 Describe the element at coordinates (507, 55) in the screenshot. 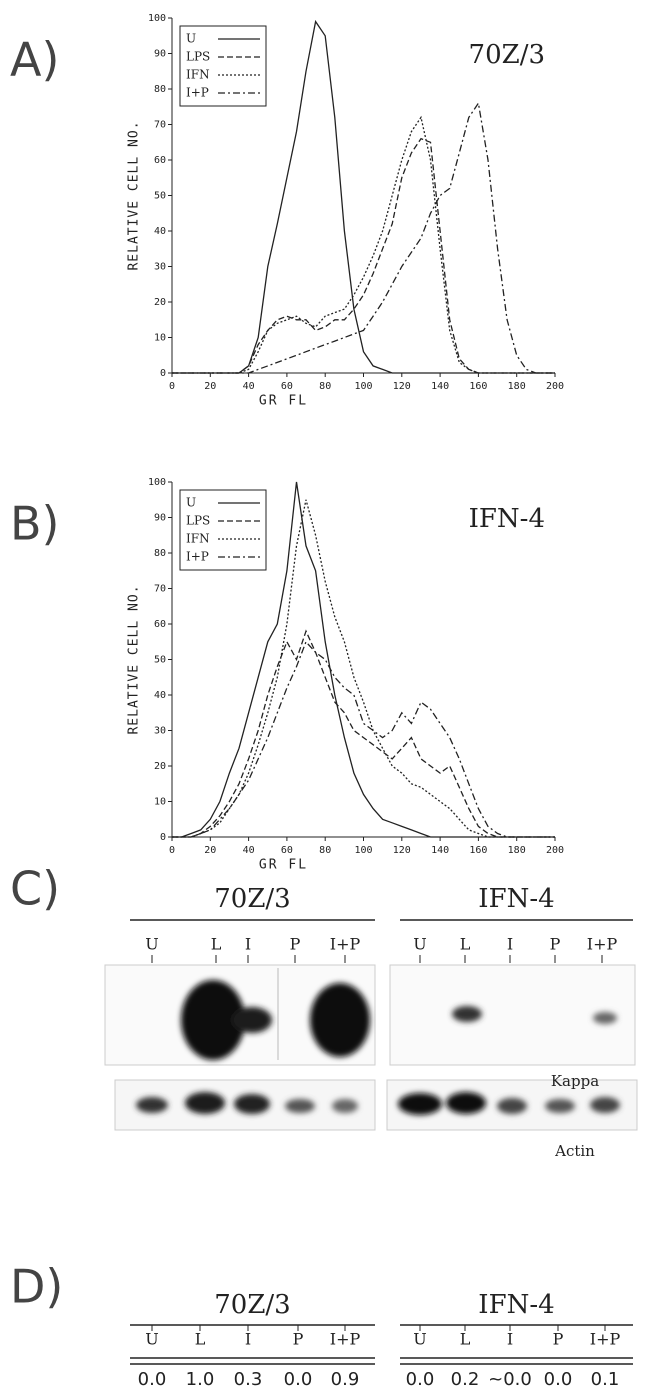

I see `chart-title: 70Z/3` at that location.